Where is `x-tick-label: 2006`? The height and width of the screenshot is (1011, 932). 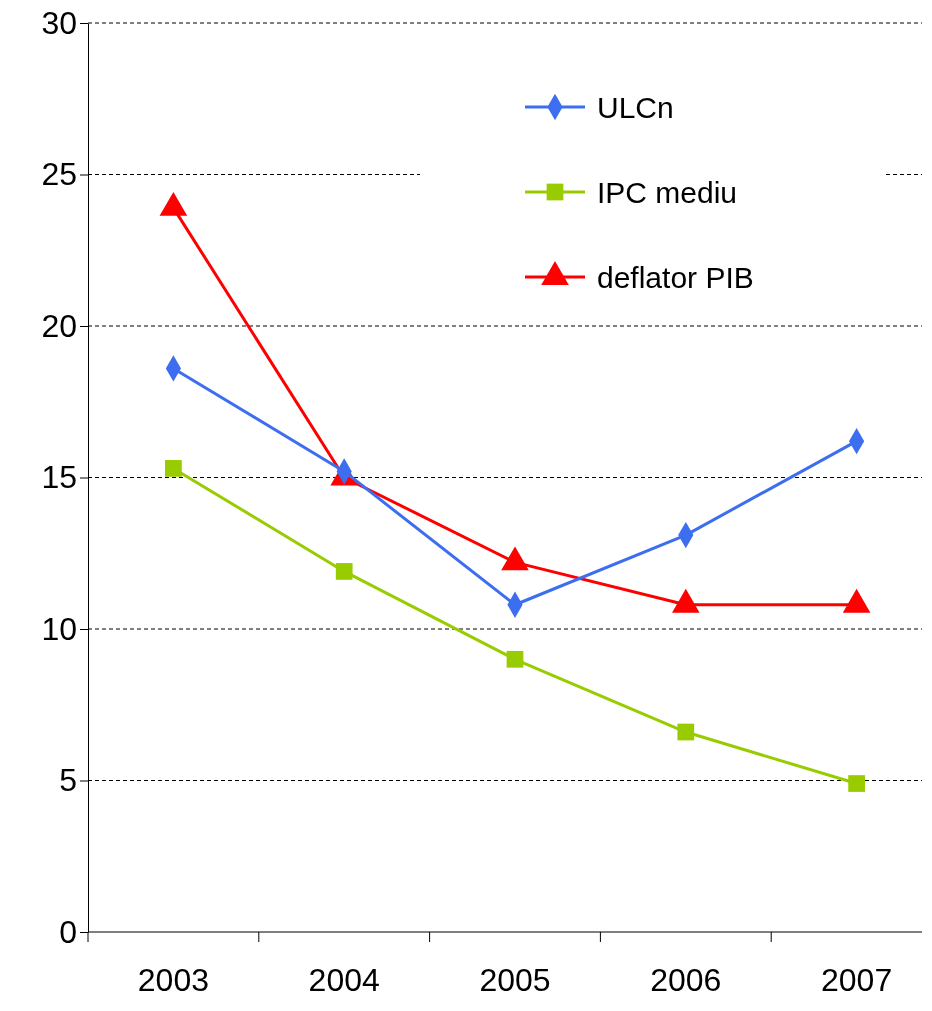
x-tick-label: 2006 is located at coordinates (686, 979).